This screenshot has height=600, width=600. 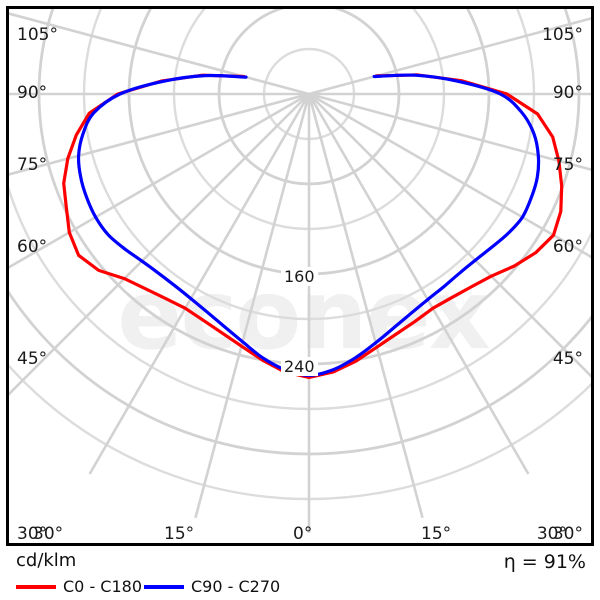 I want to click on angle-label-left-45: 45°, so click(x=32, y=359).